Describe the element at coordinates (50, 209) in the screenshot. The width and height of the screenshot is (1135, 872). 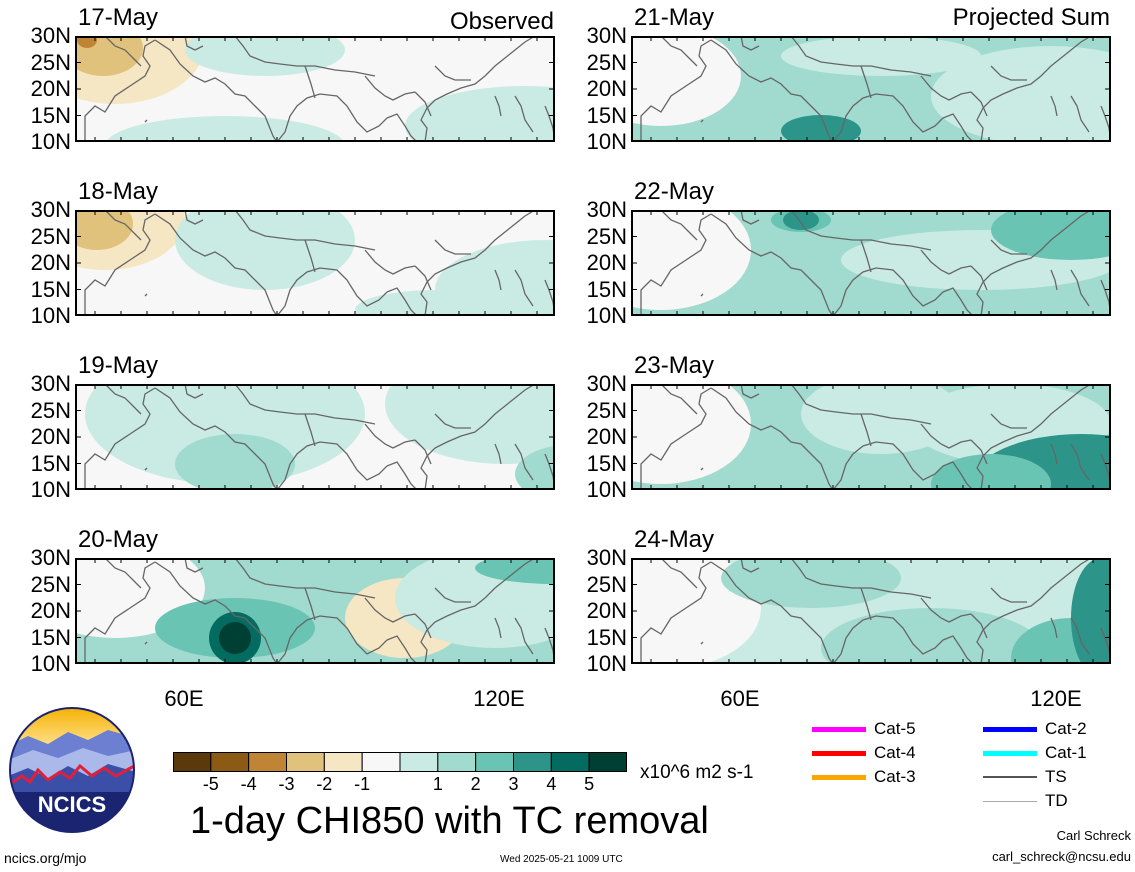
I see `lat-label-left-2-30n: 30N` at that location.